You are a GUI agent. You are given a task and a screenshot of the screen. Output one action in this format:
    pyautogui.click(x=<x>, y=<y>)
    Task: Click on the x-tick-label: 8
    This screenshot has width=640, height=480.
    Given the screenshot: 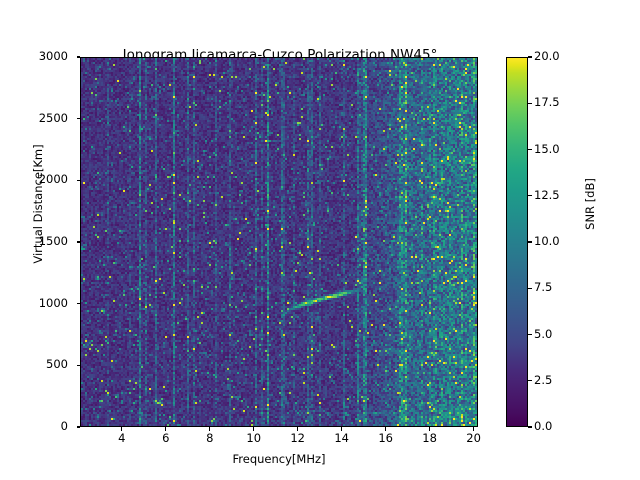 What is the action you would take?
    pyautogui.click(x=210, y=438)
    